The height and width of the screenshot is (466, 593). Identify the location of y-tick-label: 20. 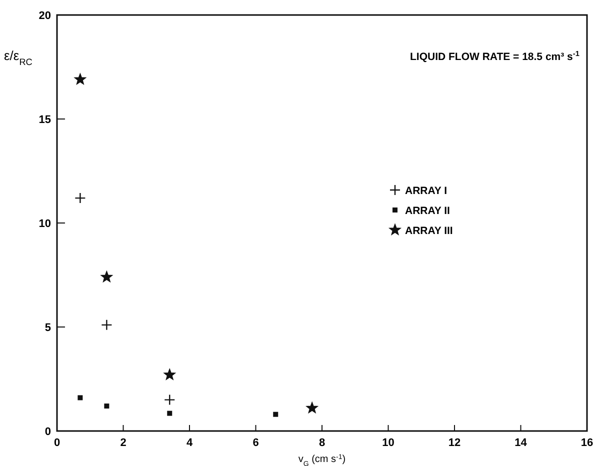
(44, 16).